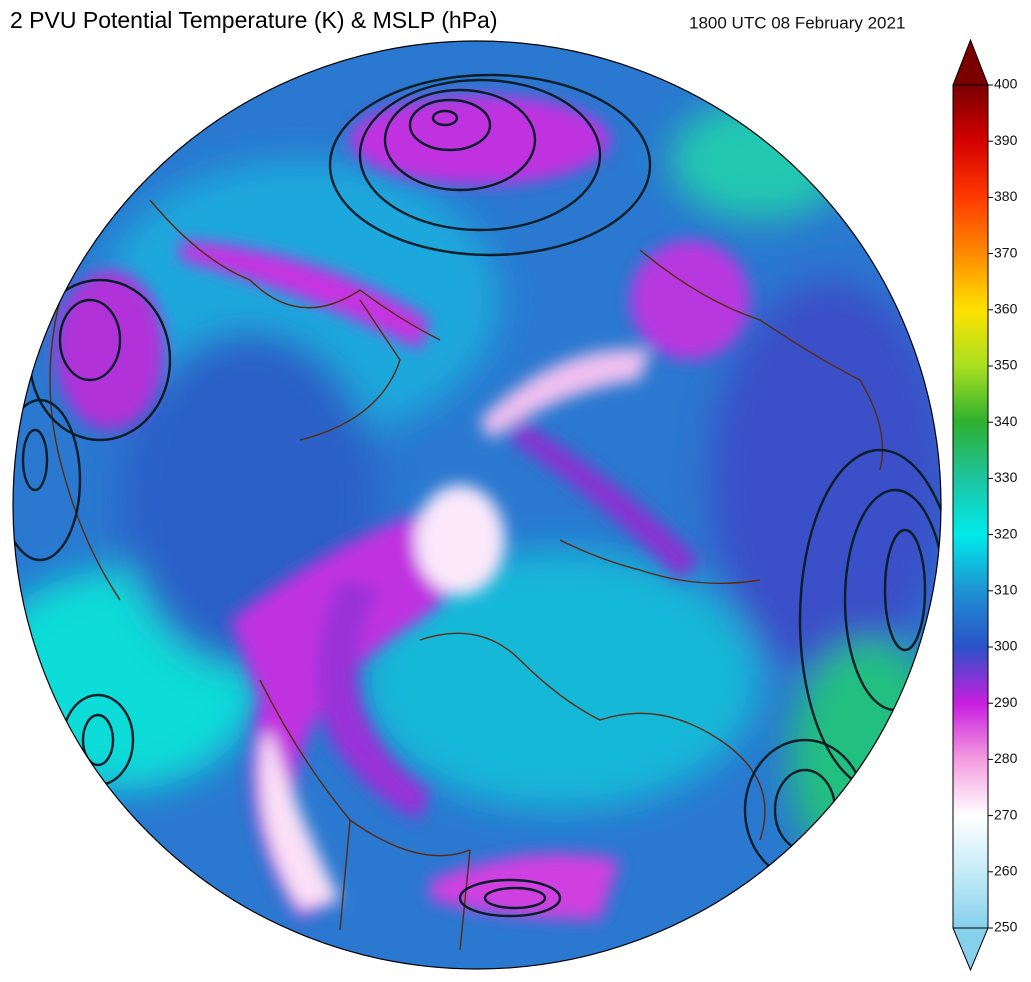 The height and width of the screenshot is (982, 1031). Describe the element at coordinates (1006, 871) in the screenshot. I see `colorbar-tick-label: 260` at that location.